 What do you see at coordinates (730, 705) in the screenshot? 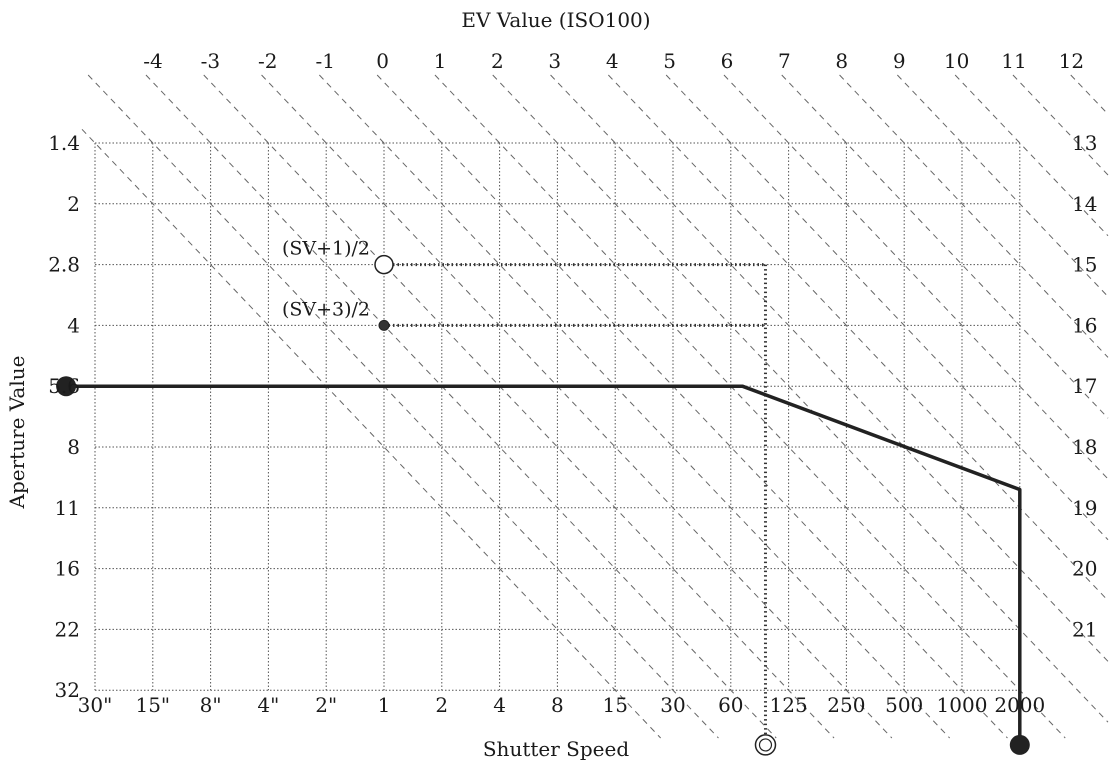
I see `x-tick-label: 60` at bounding box center [730, 705].